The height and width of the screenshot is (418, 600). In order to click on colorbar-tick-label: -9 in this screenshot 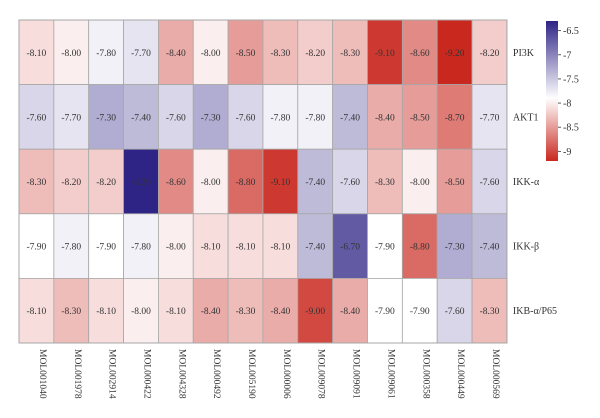, I will do `click(567, 152)`.